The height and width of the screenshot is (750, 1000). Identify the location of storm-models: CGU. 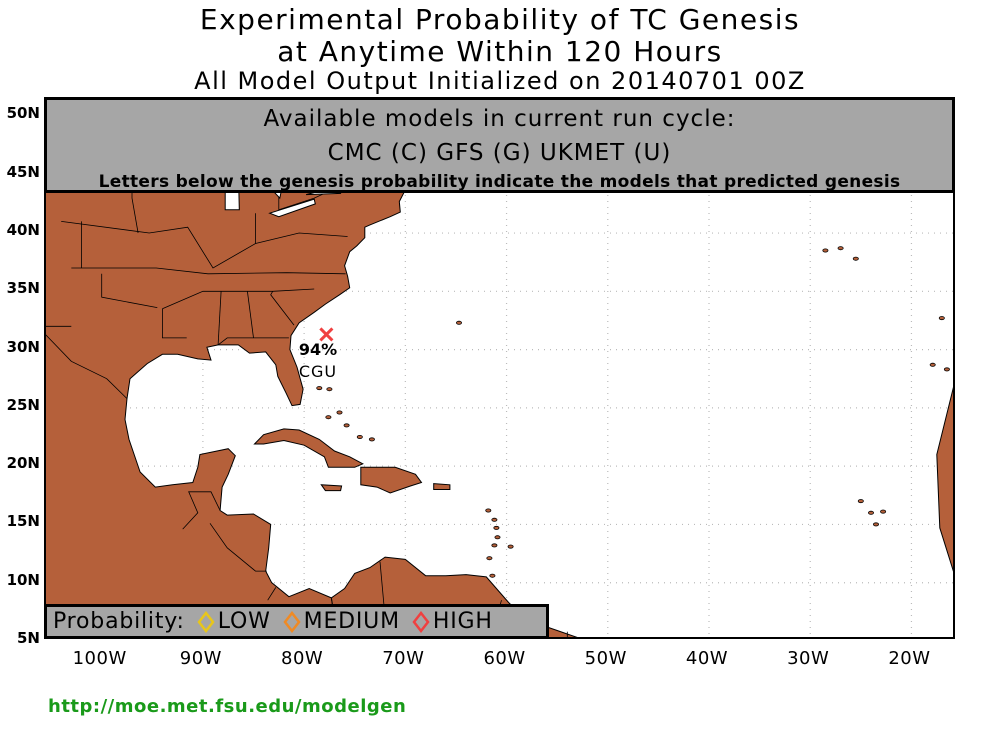
(318, 371).